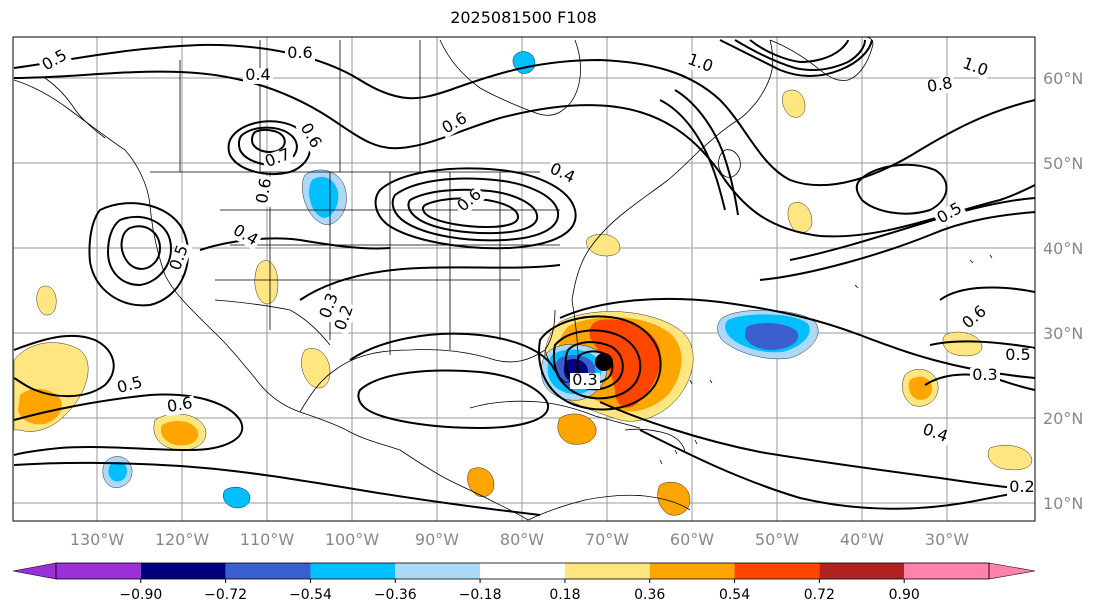 This screenshot has width=1105, height=615. What do you see at coordinates (555, 414) in the screenshot?
I see `coast-cuba` at bounding box center [555, 414].